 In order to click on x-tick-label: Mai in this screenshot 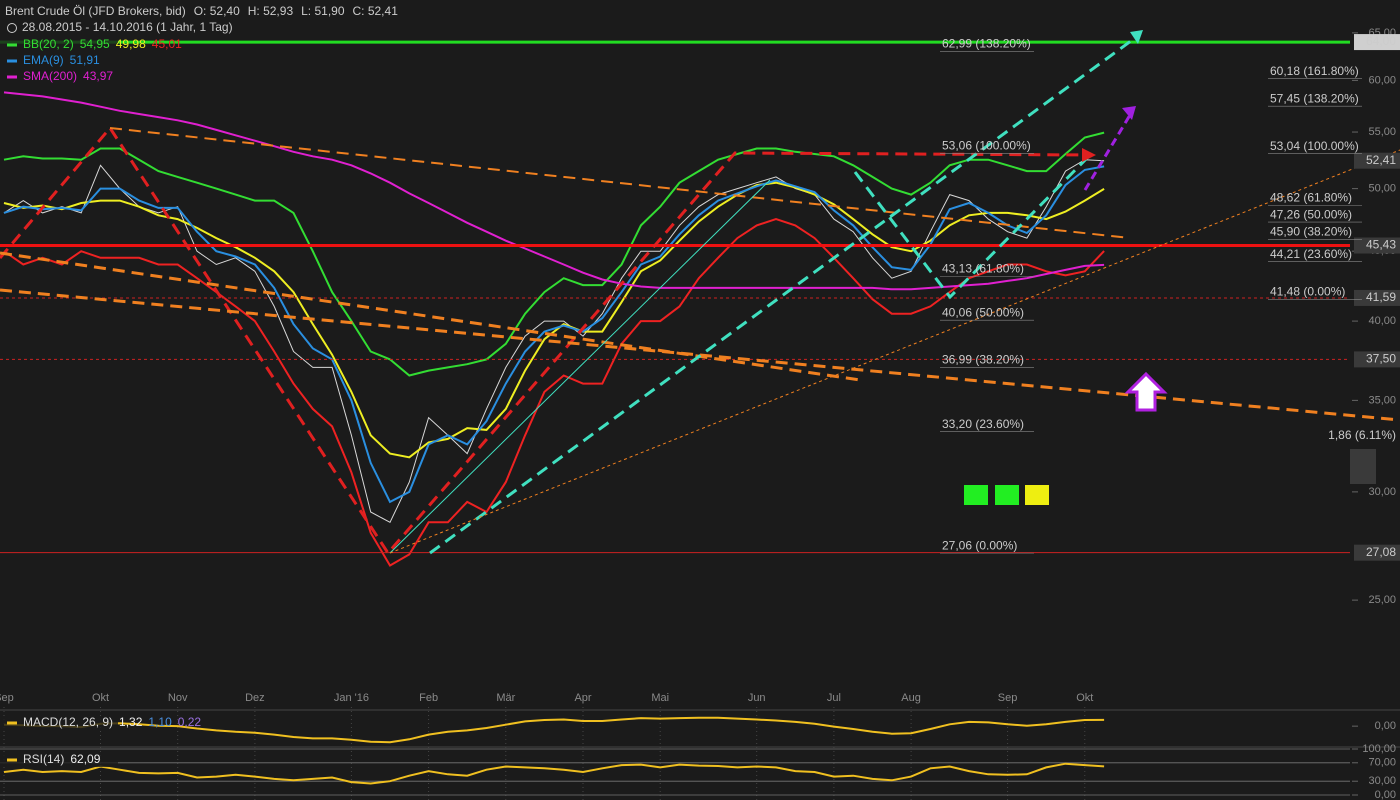, I will do `click(660, 698)`.